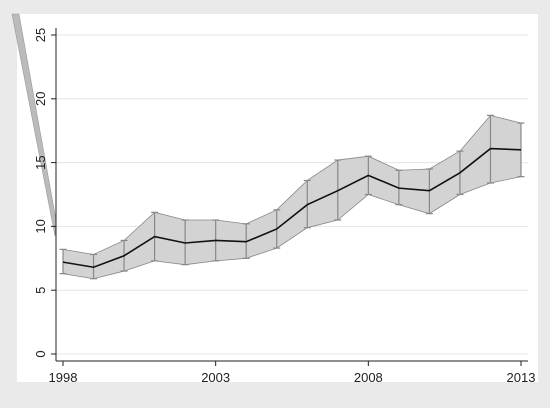  What do you see at coordinates (63, 377) in the screenshot?
I see `x-tick-label-0: 1998` at bounding box center [63, 377].